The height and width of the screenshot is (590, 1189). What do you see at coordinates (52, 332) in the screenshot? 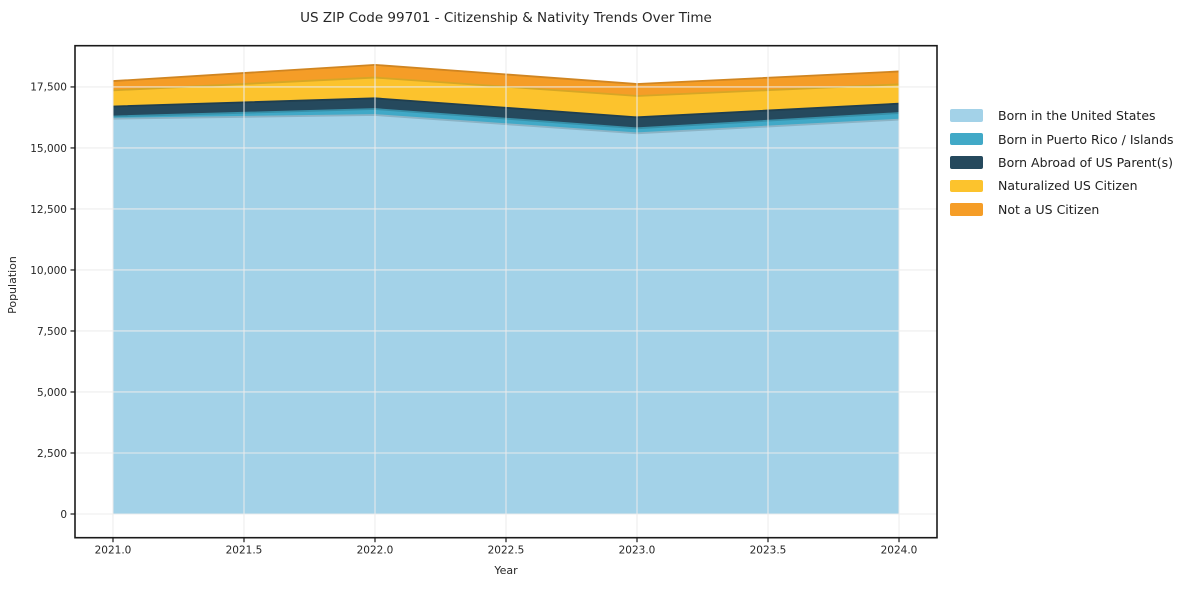
I see `y-tick-label: 7,500` at bounding box center [52, 332].